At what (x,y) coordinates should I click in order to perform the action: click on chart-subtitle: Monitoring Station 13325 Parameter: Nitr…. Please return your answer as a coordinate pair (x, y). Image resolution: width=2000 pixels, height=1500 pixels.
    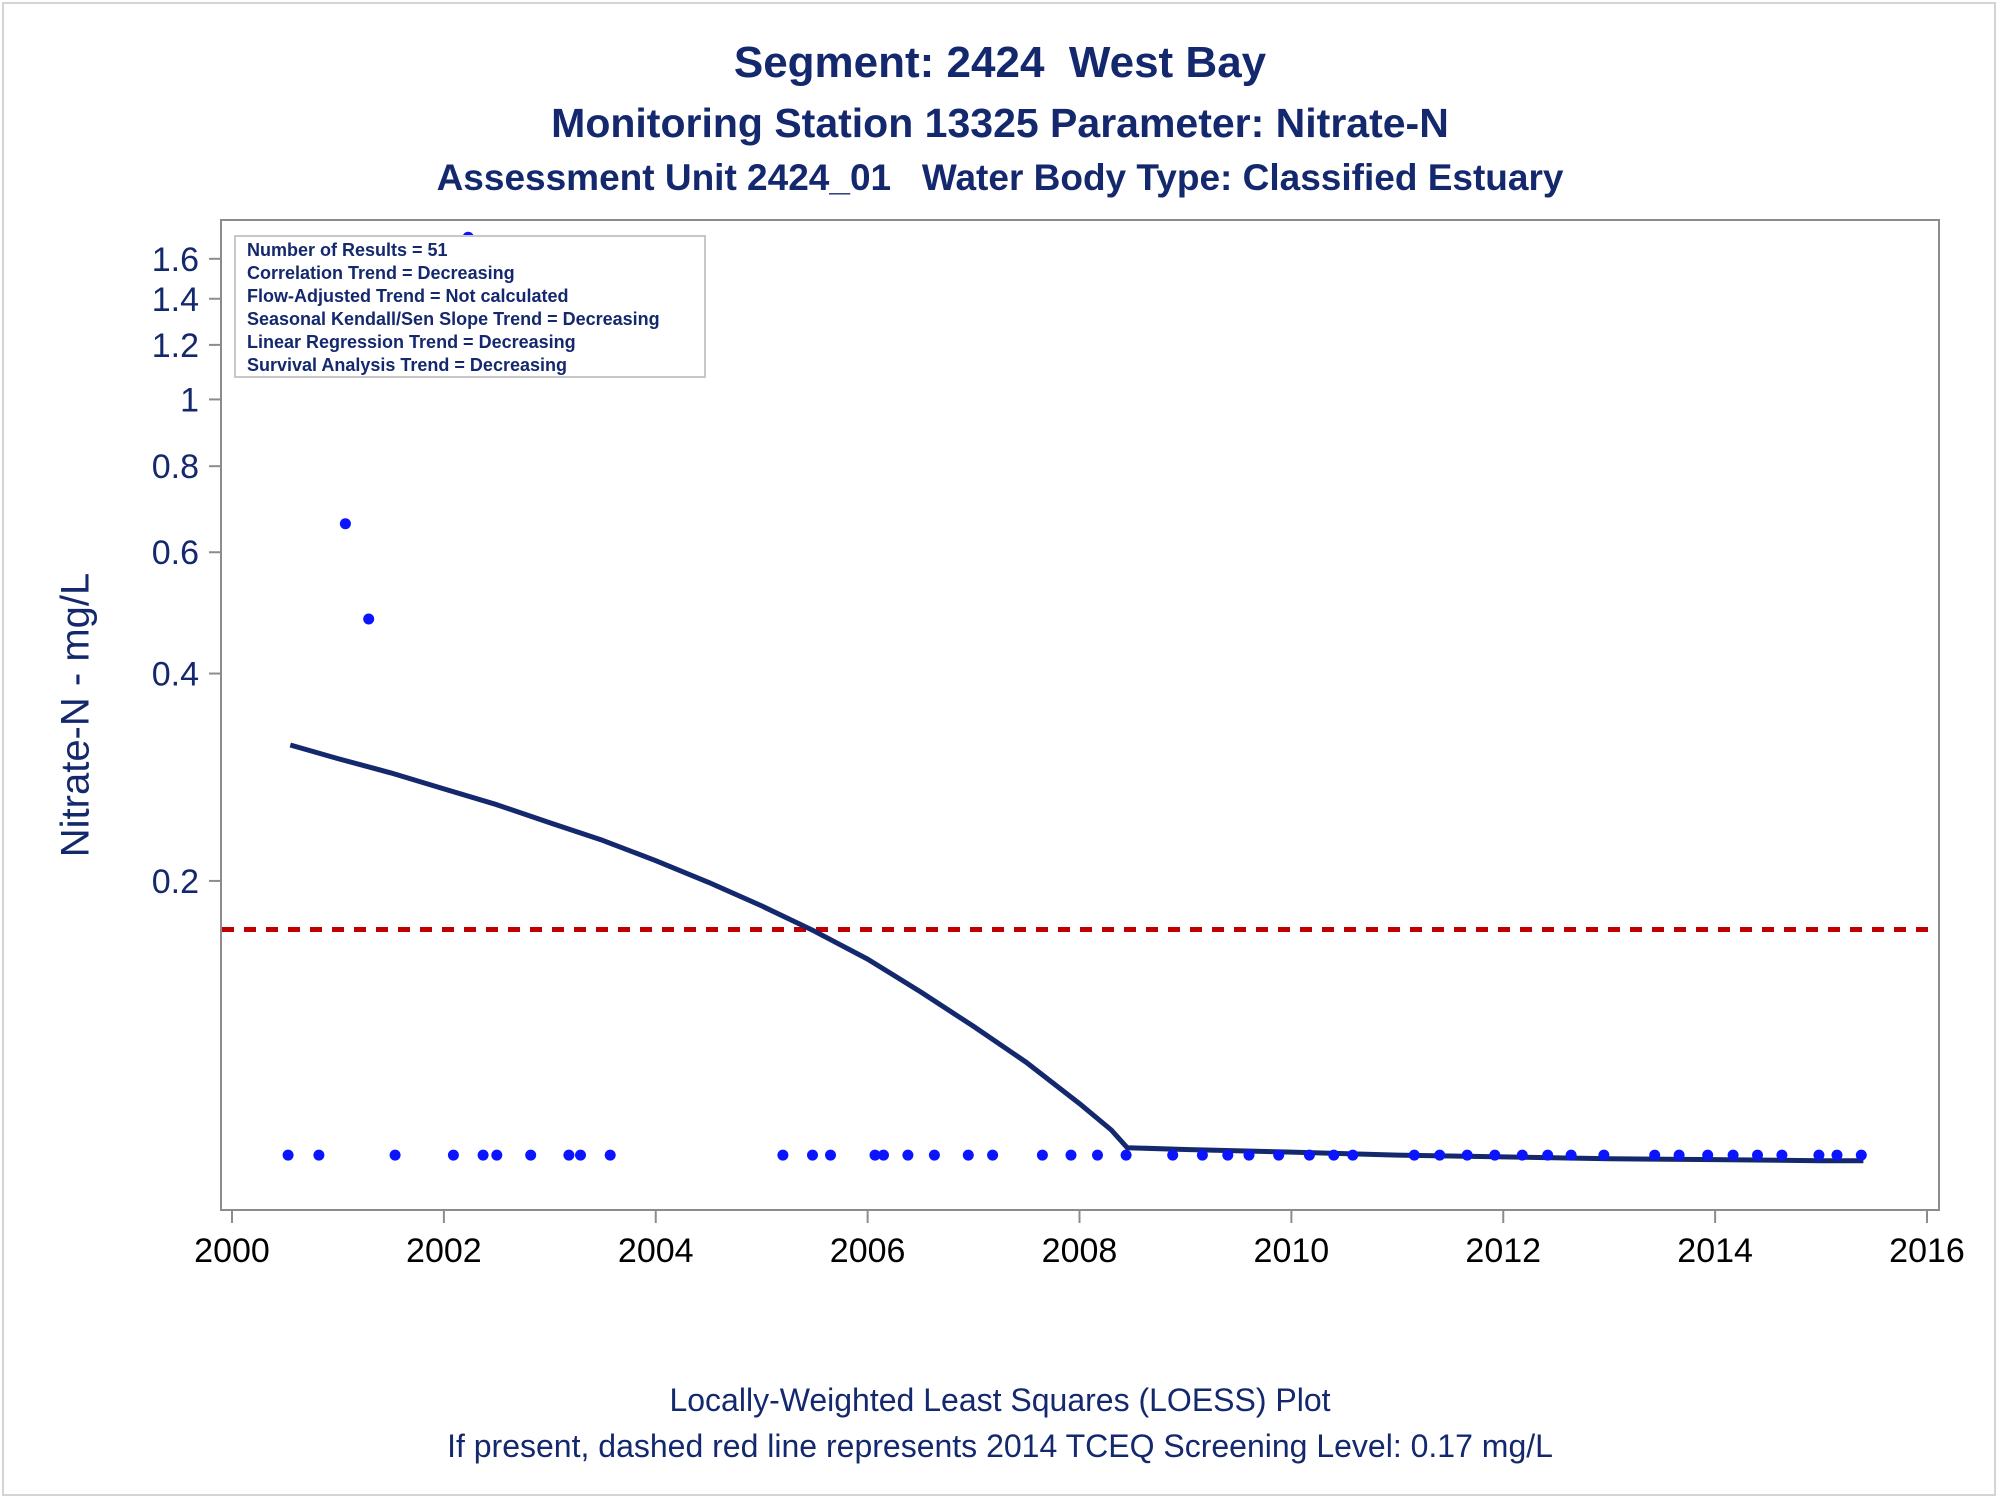
    Looking at the image, I should click on (1000, 123).